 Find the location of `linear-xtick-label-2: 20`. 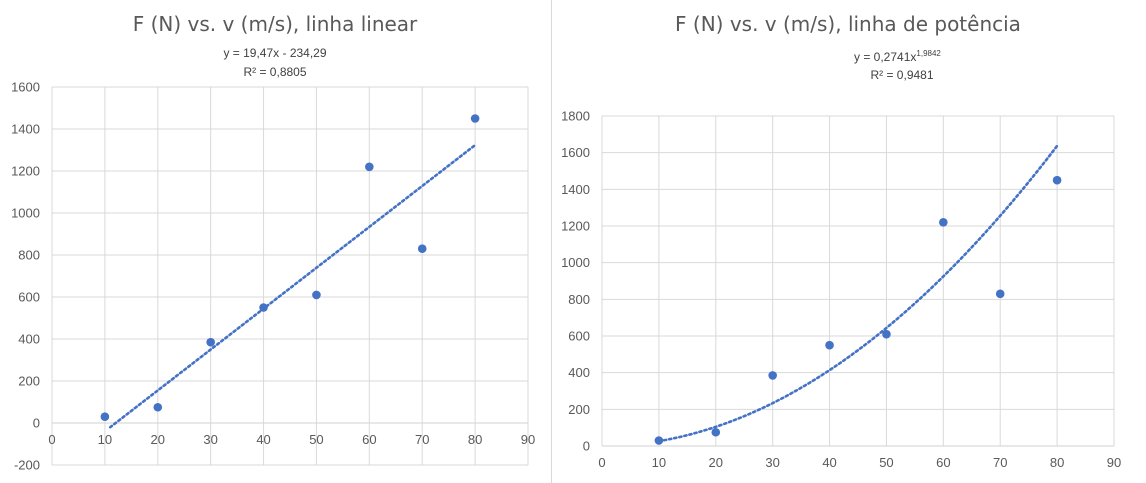

linear-xtick-label-2: 20 is located at coordinates (158, 439).